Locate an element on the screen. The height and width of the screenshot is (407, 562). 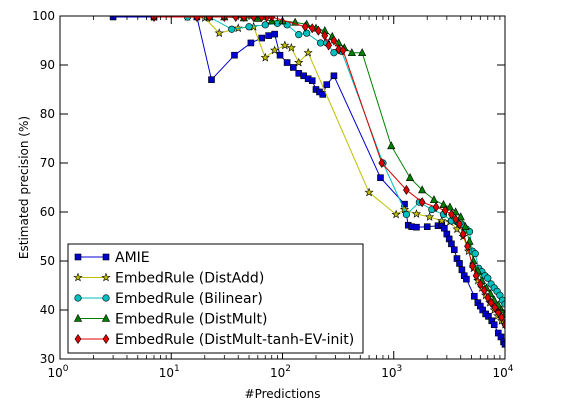
legend-entry-3: EmbedRule (DistMult) is located at coordinates (170, 320).